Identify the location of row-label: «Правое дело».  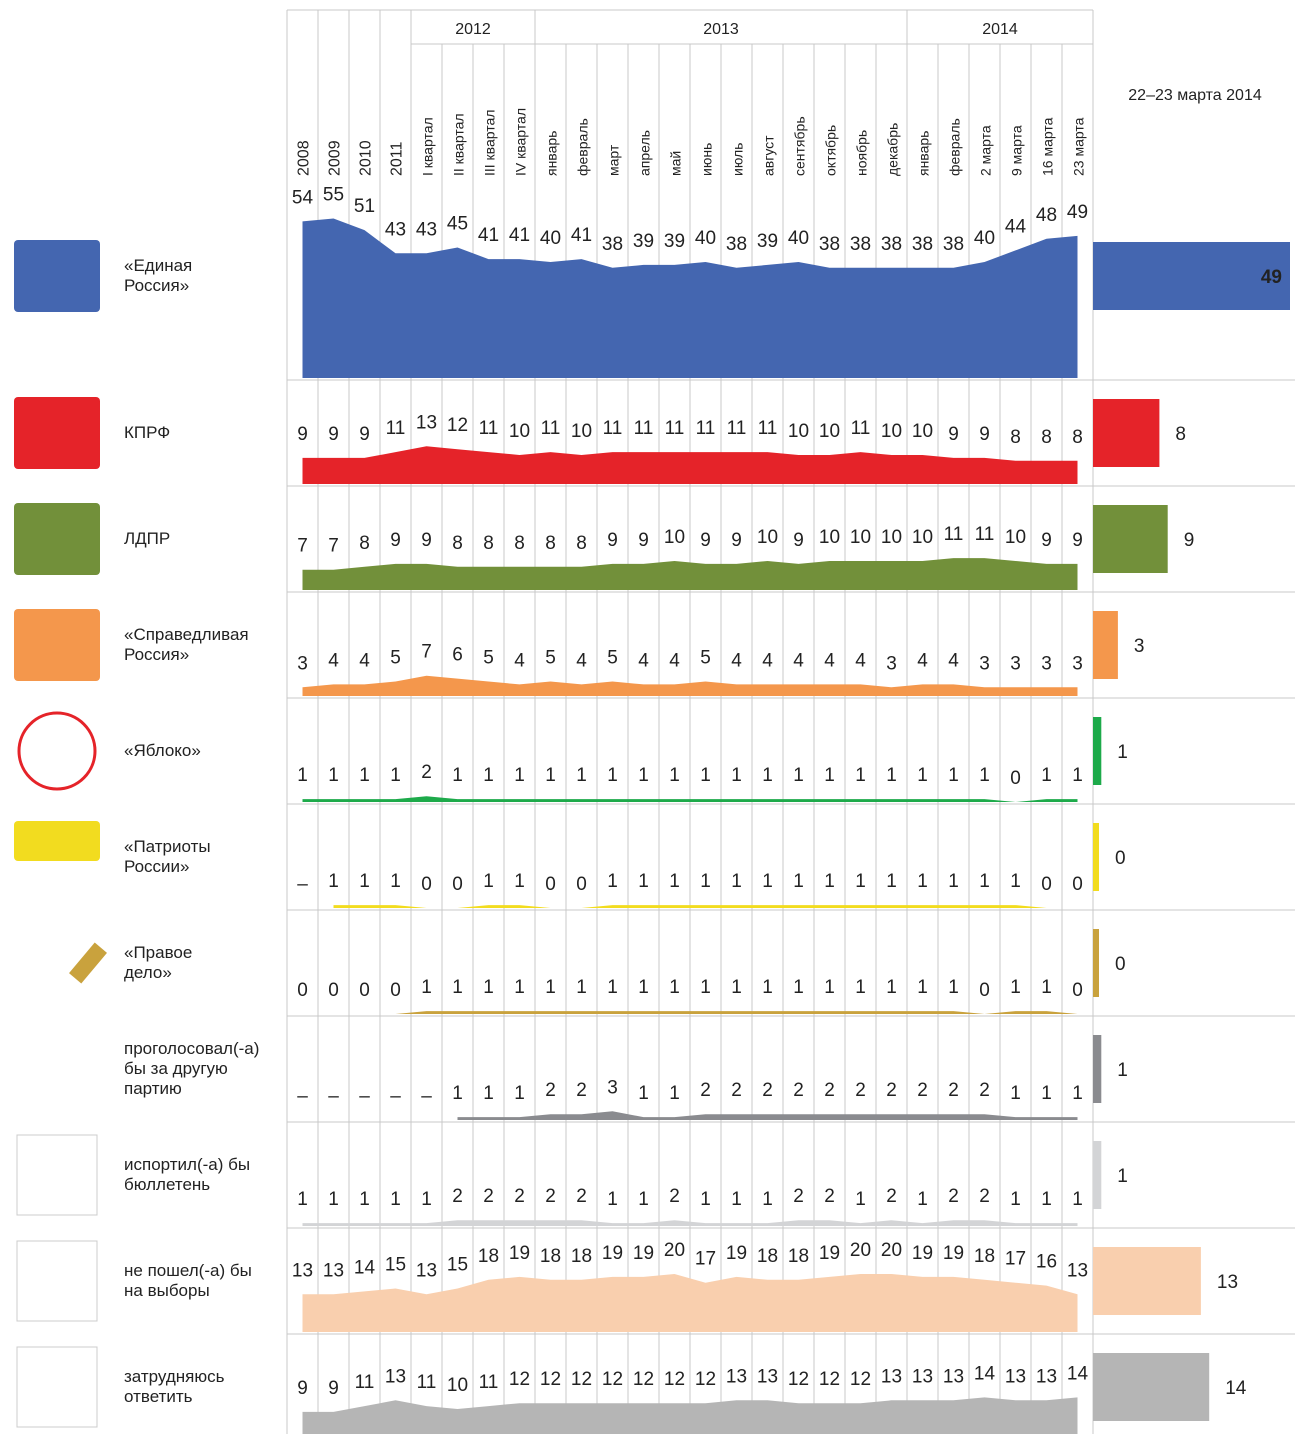
(158, 962).